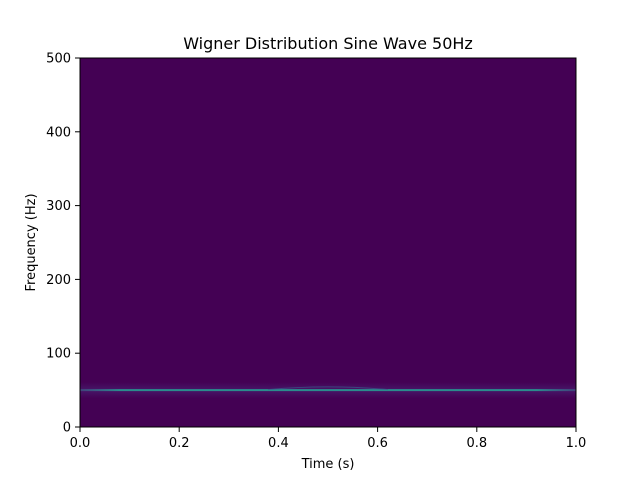  I want to click on x-tick-label: 0.2, so click(179, 443).